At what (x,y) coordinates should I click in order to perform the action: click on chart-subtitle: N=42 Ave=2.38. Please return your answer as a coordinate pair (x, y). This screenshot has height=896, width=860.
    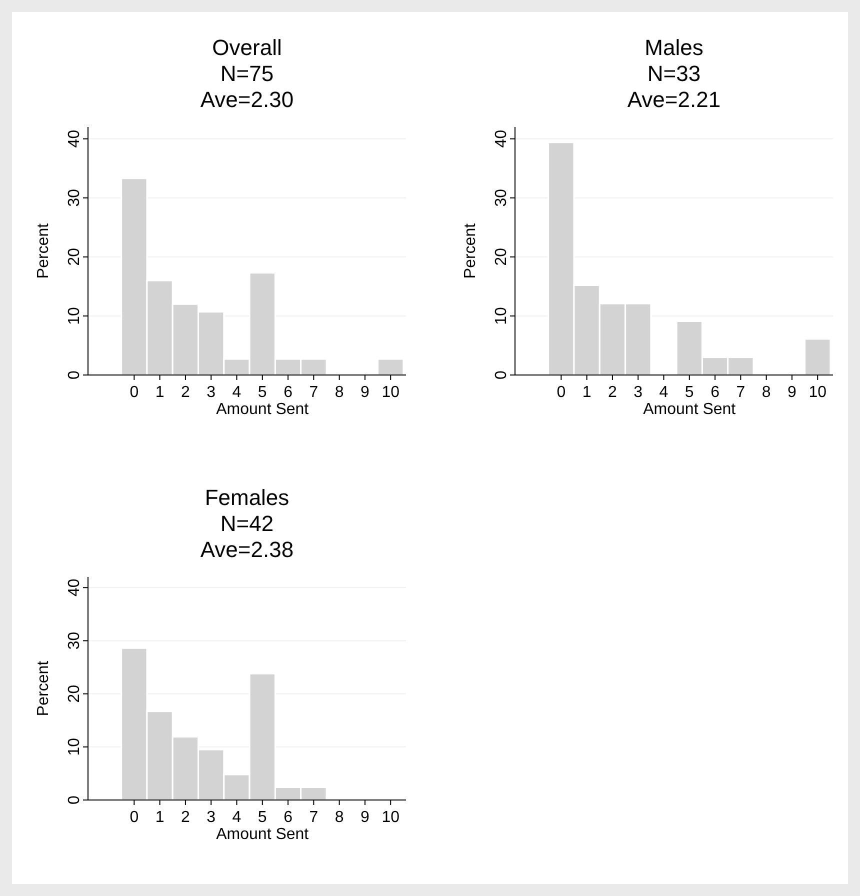
    Looking at the image, I should click on (247, 536).